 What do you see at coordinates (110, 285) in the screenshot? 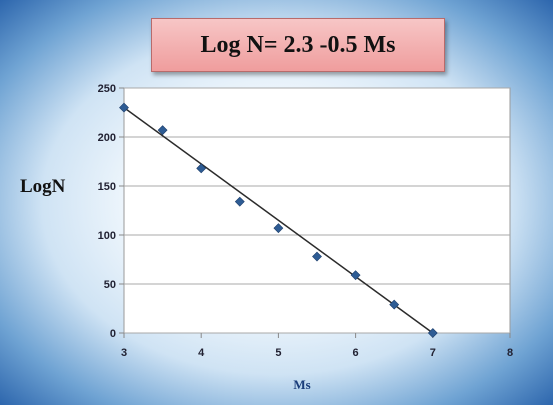
I see `y-tick-label-1: 50` at bounding box center [110, 285].